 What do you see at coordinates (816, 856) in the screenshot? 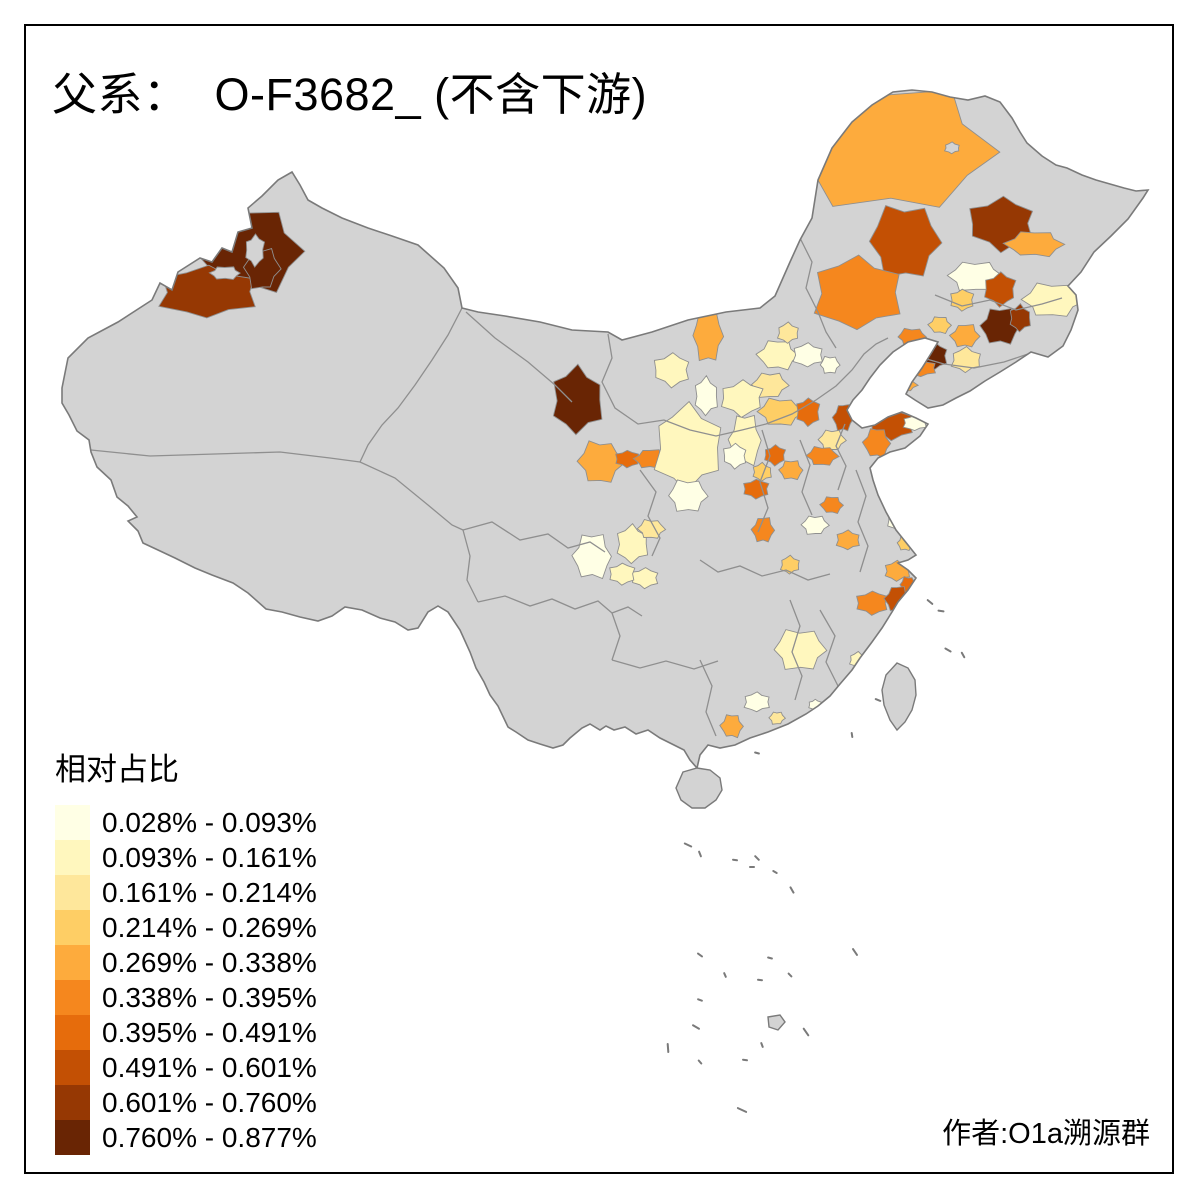
I see `sea-island-marks` at bounding box center [816, 856].